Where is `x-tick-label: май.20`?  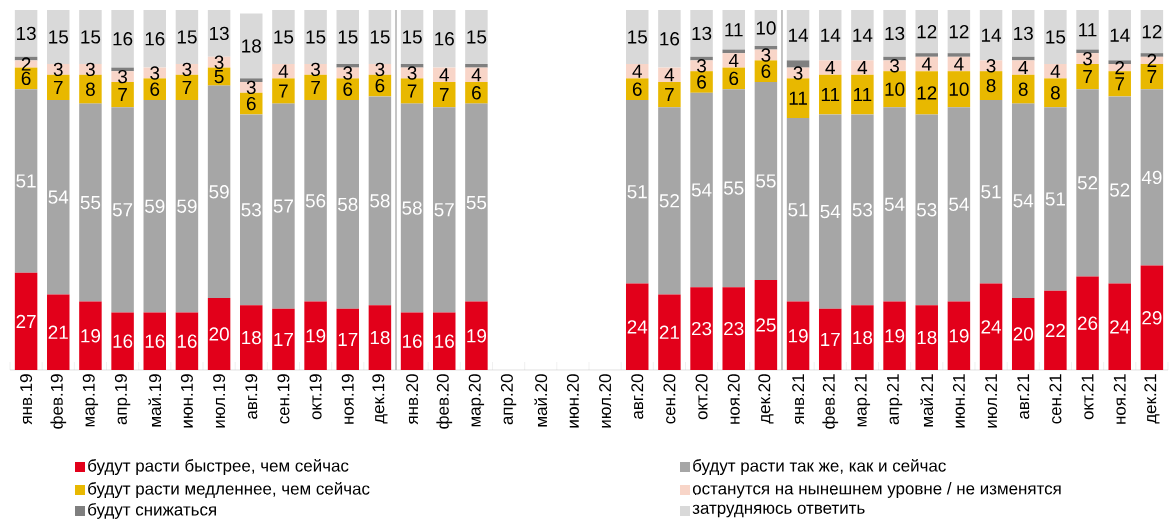 x-tick-label: май.20 is located at coordinates (541, 400).